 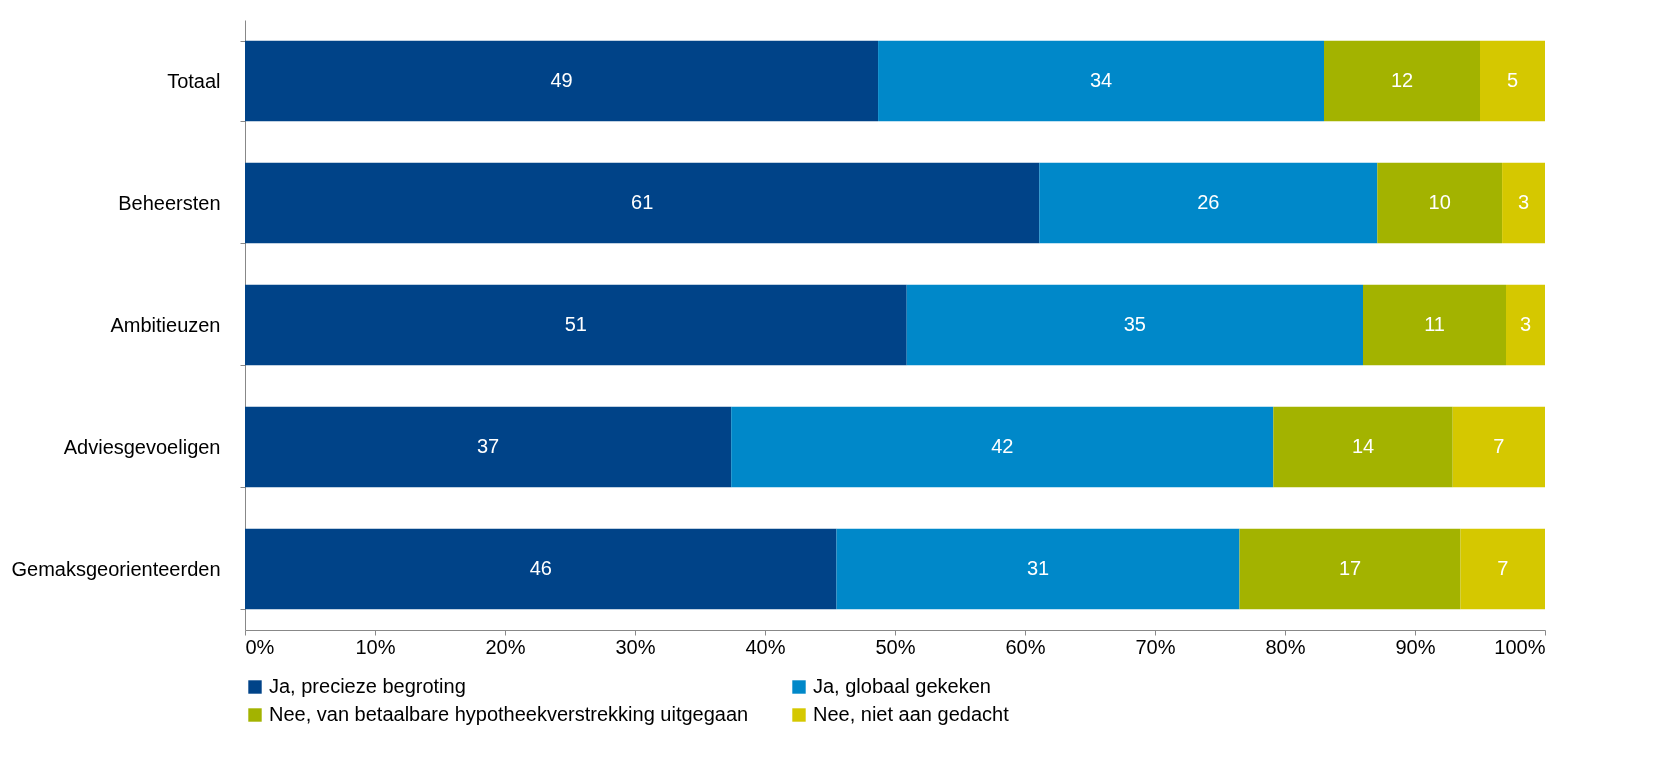 I want to click on x-tick-label: 60%, so click(x=1025, y=646).